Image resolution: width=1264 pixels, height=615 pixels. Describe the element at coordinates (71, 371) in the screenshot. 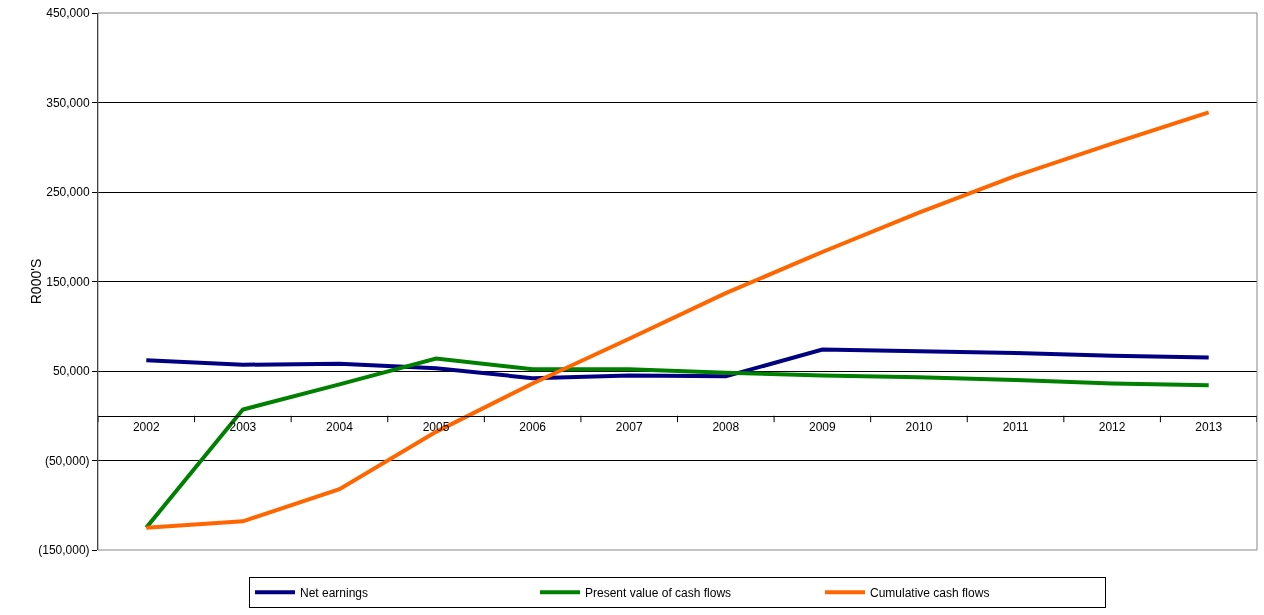

I see `y-tick-label: 50,000` at that location.